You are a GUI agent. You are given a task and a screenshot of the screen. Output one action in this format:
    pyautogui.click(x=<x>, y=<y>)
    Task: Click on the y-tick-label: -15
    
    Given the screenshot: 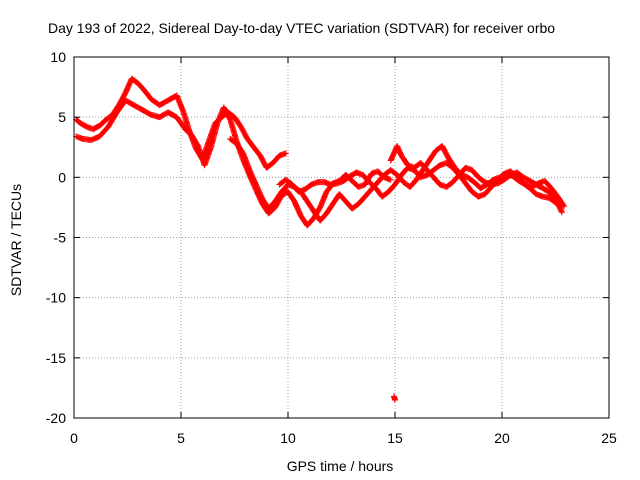 What is the action you would take?
    pyautogui.click(x=56, y=358)
    